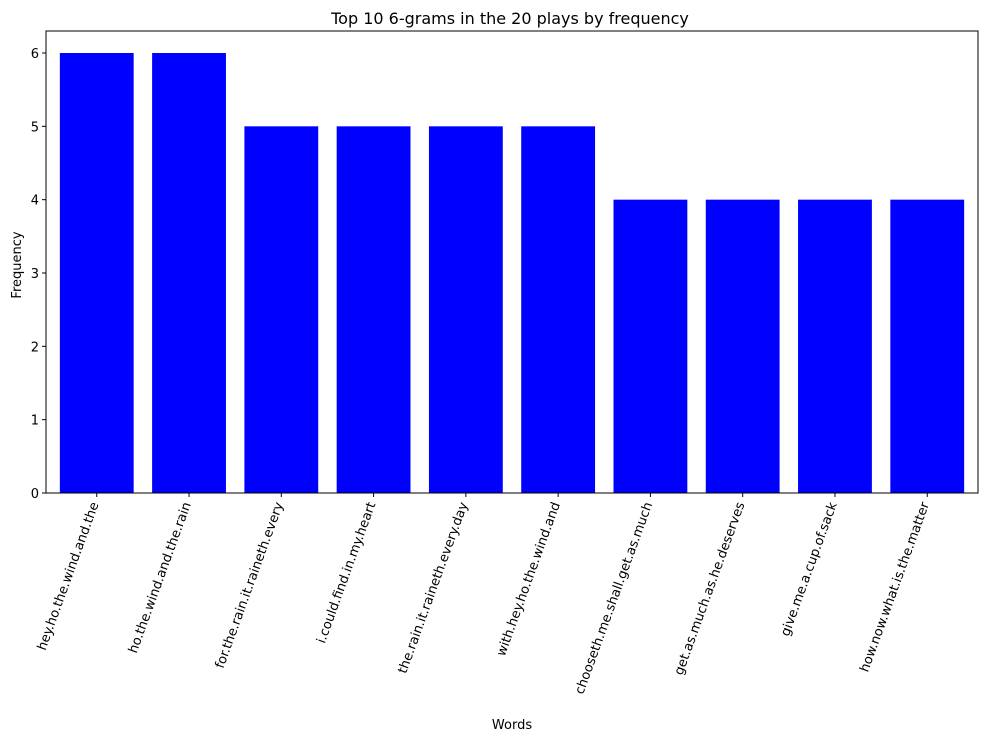 Image resolution: width=988 pixels, height=741 pixels. Describe the element at coordinates (35, 274) in the screenshot. I see `y-tick-label: 3` at that location.